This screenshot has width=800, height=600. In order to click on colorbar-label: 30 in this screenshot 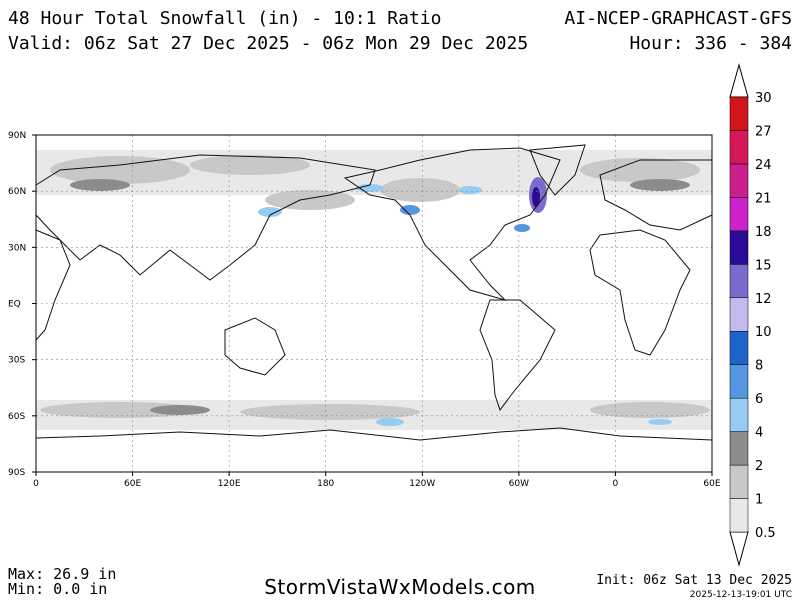, I will do `click(763, 98)`.